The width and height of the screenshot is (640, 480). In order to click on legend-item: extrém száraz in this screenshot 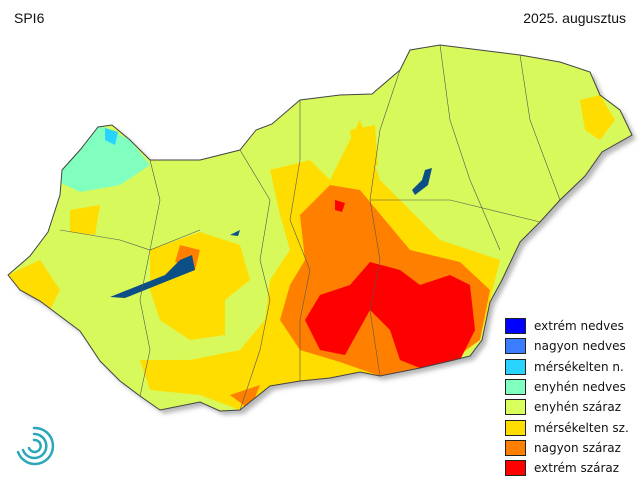, I will do `click(567, 468)`.